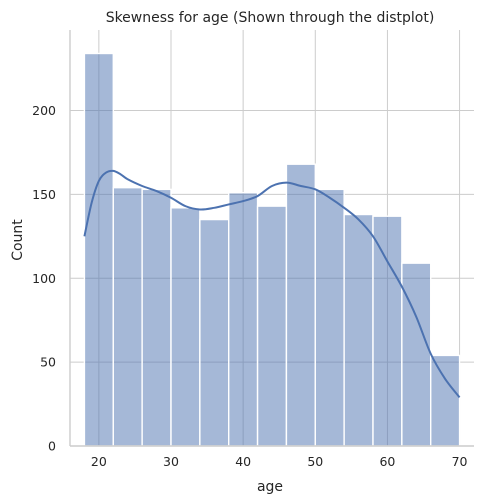  What do you see at coordinates (52, 446) in the screenshot?
I see `y-tick-label: 0` at bounding box center [52, 446].